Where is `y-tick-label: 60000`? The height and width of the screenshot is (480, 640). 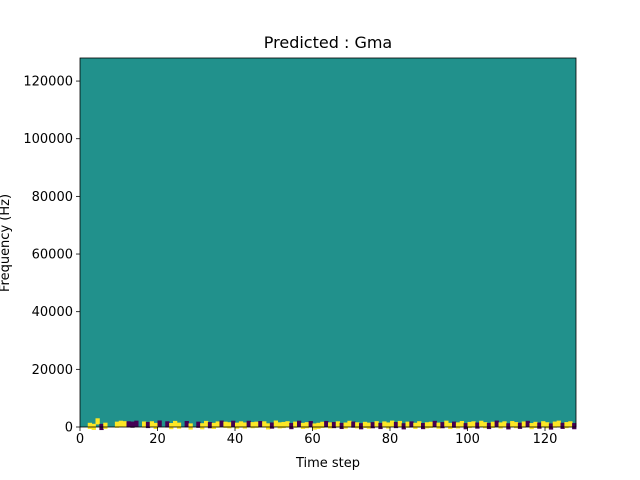 y-tick-label: 60000 is located at coordinates (52, 255).